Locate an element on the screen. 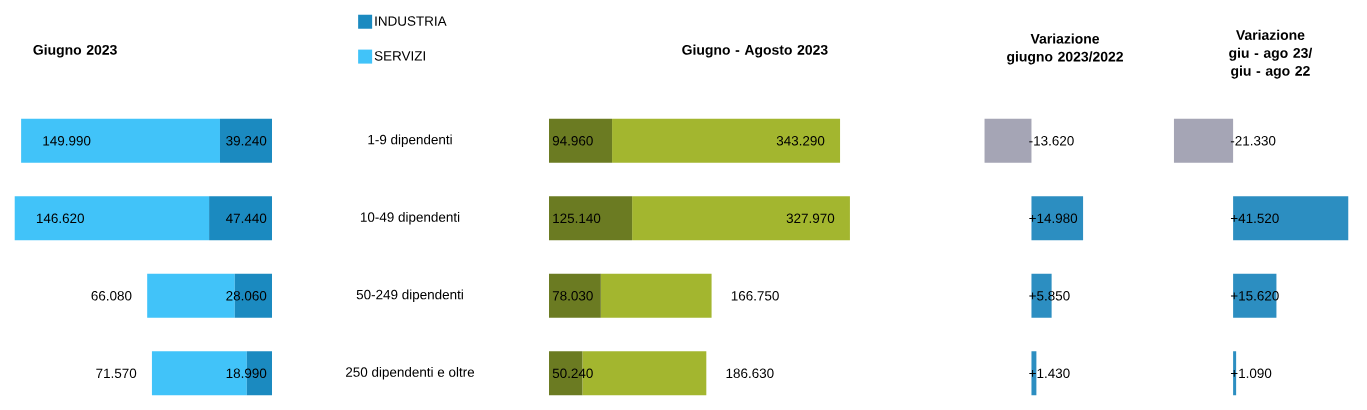 The height and width of the screenshot is (410, 1367). legend-label: SERVIZI is located at coordinates (399, 56).